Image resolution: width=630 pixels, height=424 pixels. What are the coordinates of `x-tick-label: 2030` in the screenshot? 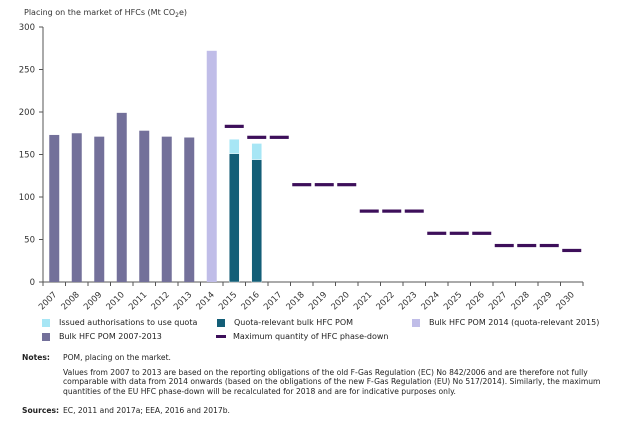 It's located at (565, 301).